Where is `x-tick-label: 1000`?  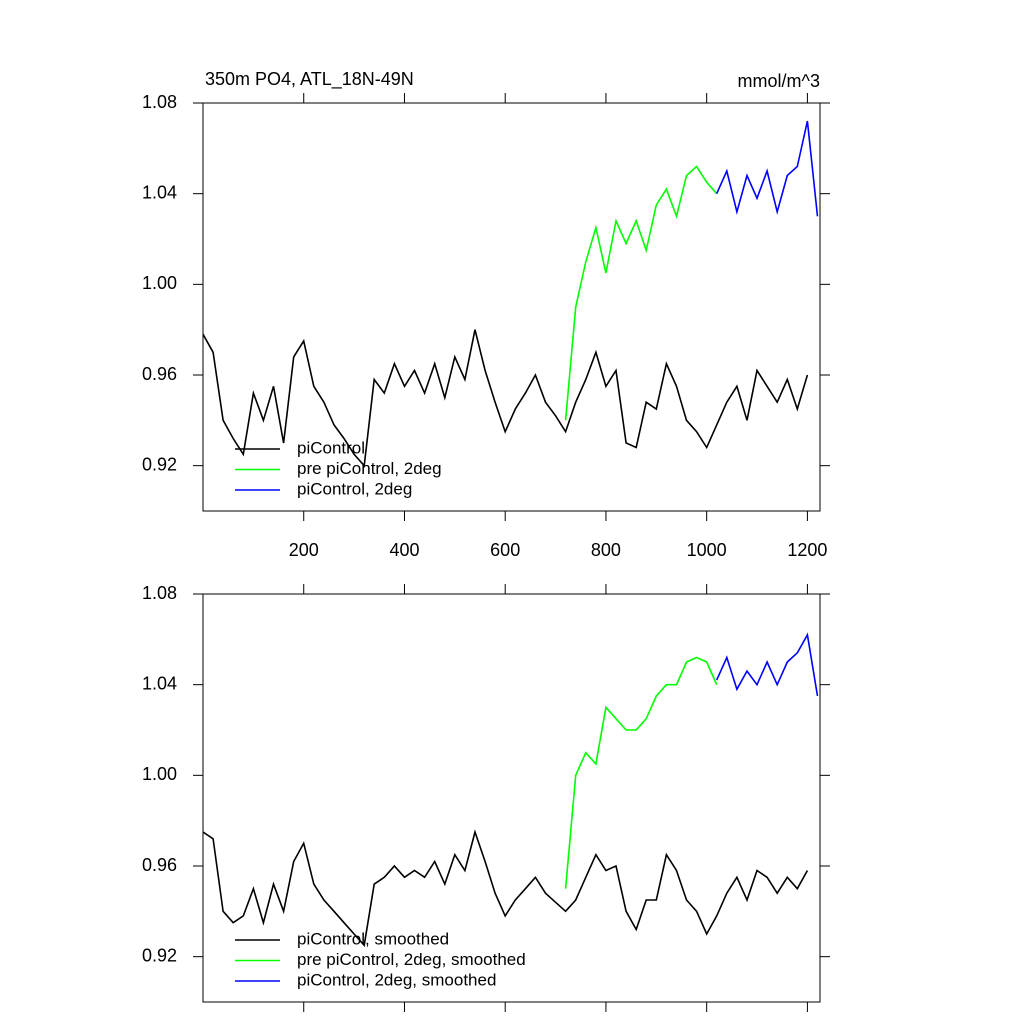
x-tick-label: 1000 is located at coordinates (707, 550).